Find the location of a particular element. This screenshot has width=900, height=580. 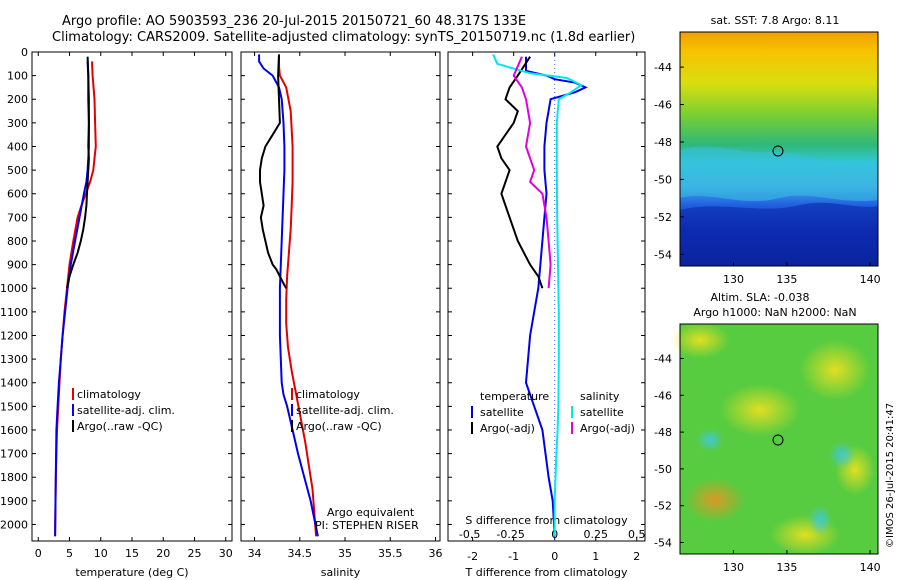

series-line-temperature-satellite is located at coordinates (556, 296).